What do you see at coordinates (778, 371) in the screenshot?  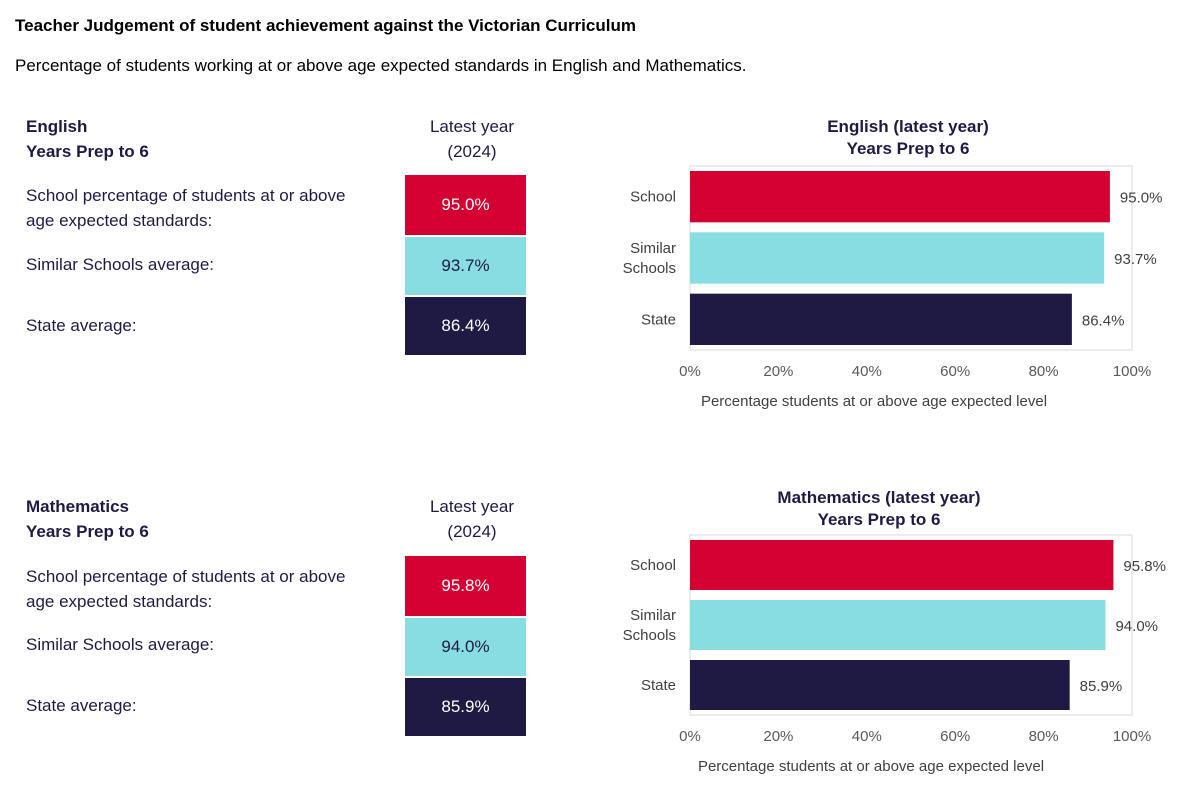 I see `english-x-tick-label-1: 20%` at bounding box center [778, 371].